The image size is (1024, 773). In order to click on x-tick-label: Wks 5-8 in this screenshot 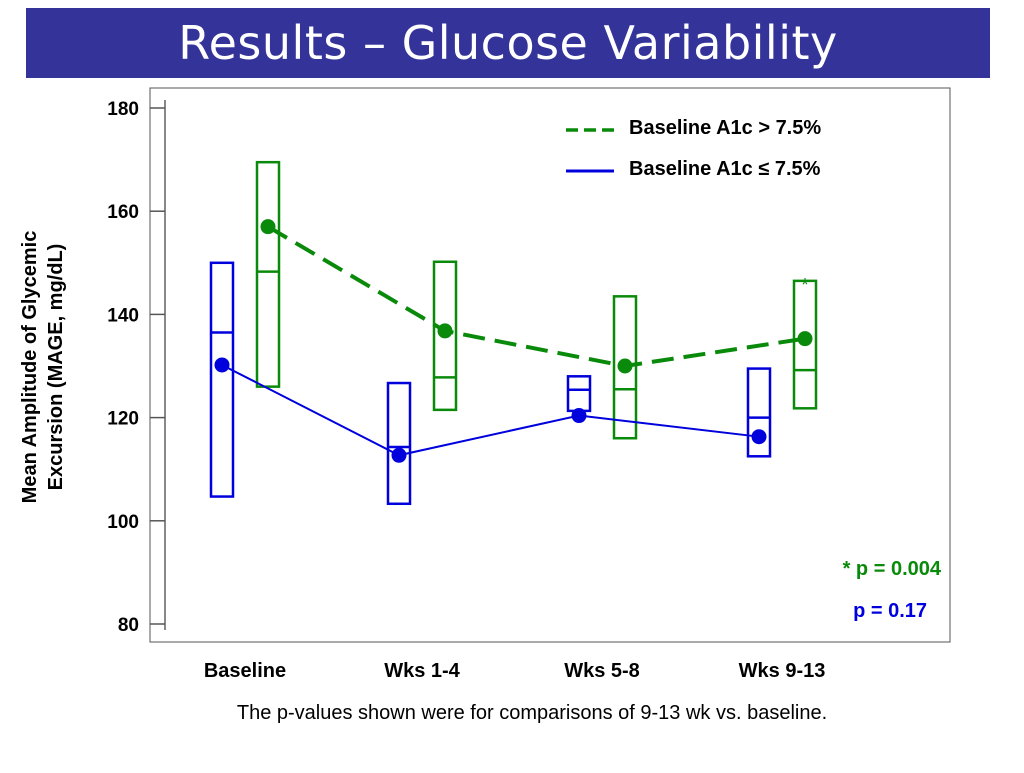, I will do `click(602, 671)`.